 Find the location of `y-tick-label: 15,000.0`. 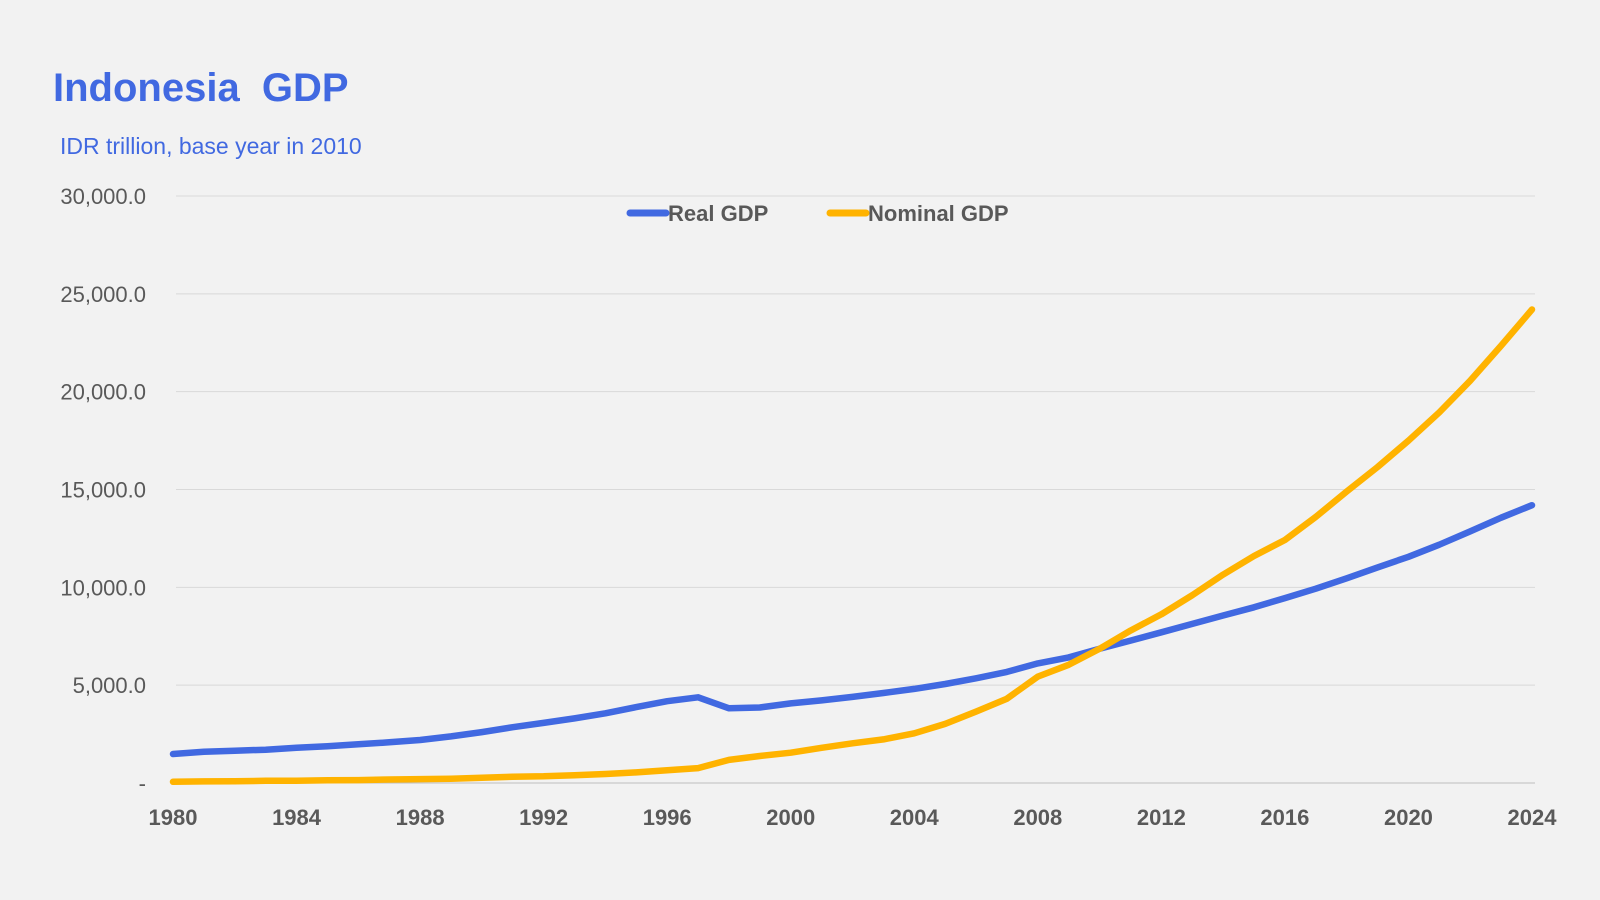

y-tick-label: 15,000.0 is located at coordinates (103, 490).